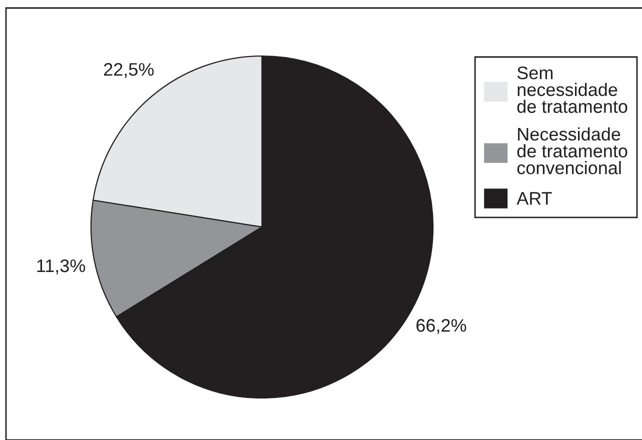 This screenshot has width=642, height=440. I want to click on data-label: 11,3%, so click(61, 266).